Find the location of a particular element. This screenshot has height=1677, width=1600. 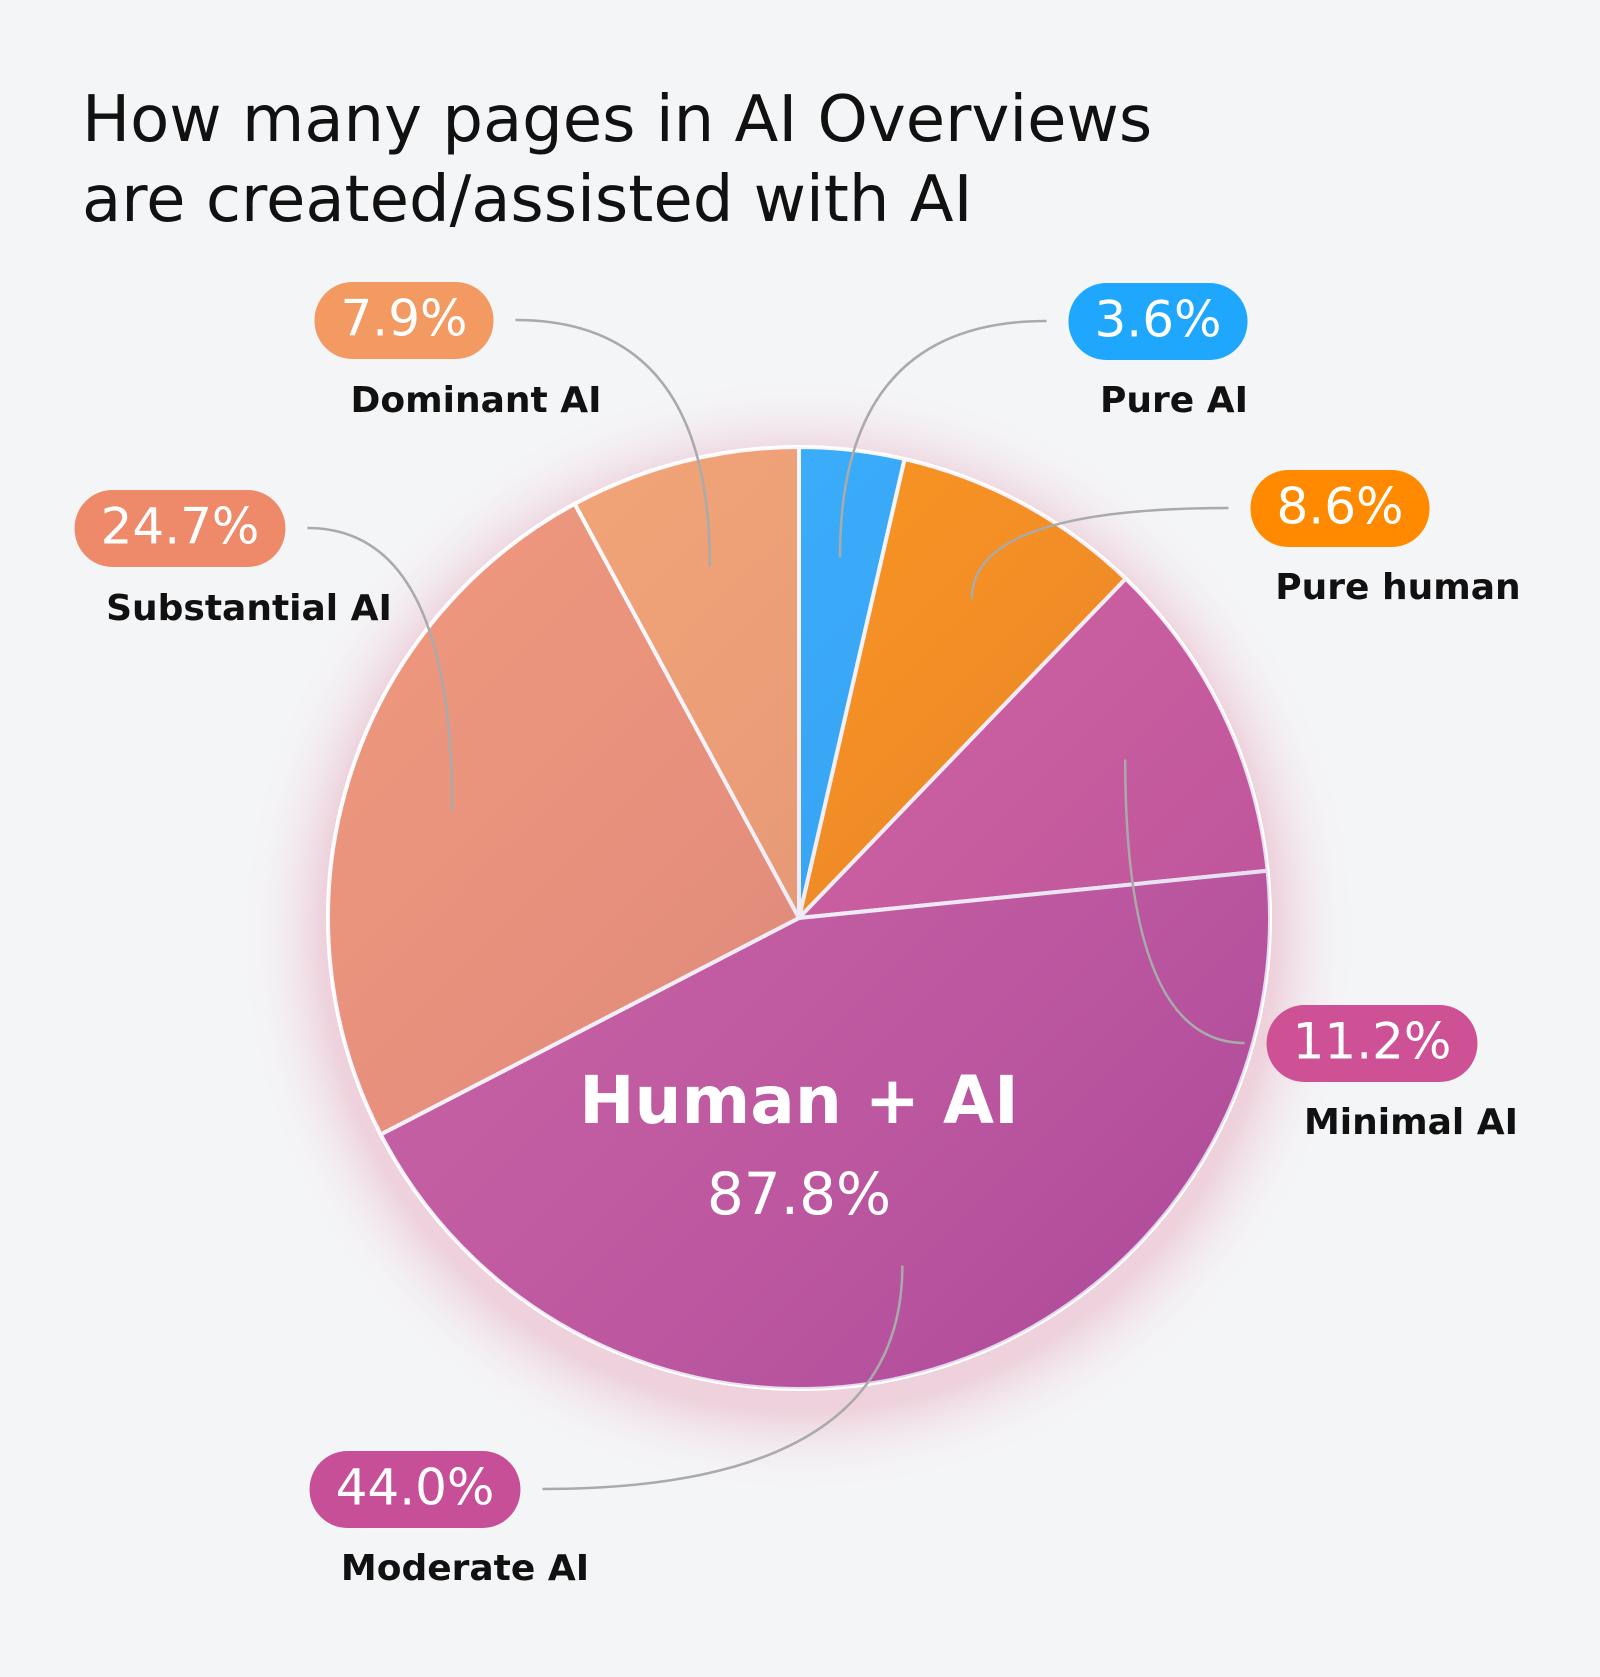

value-label: 11.2% is located at coordinates (1372, 1042).